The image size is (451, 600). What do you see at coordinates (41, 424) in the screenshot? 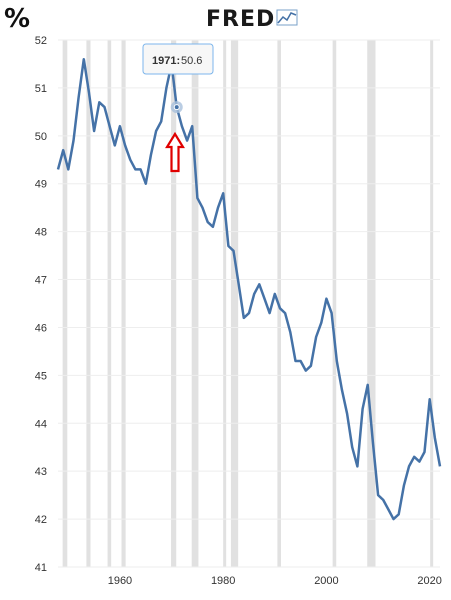
I see `y-tick-label: 44` at bounding box center [41, 424].